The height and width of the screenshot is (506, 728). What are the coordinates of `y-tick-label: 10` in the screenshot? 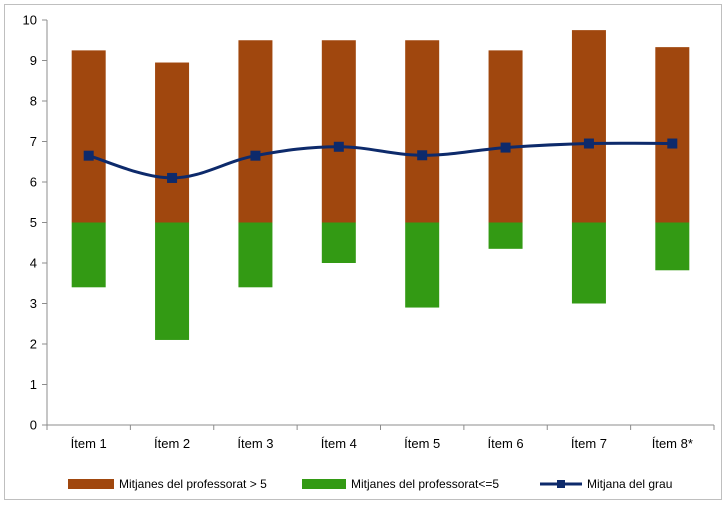 It's located at (30, 20).